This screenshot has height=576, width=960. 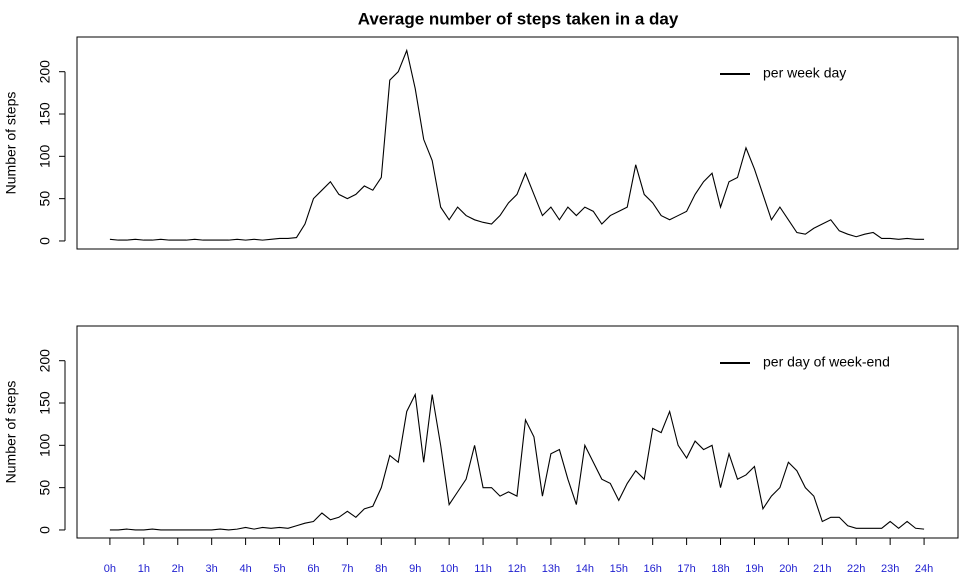 What do you see at coordinates (826, 362) in the screenshot?
I see `legend-label: per day of week-end` at bounding box center [826, 362].